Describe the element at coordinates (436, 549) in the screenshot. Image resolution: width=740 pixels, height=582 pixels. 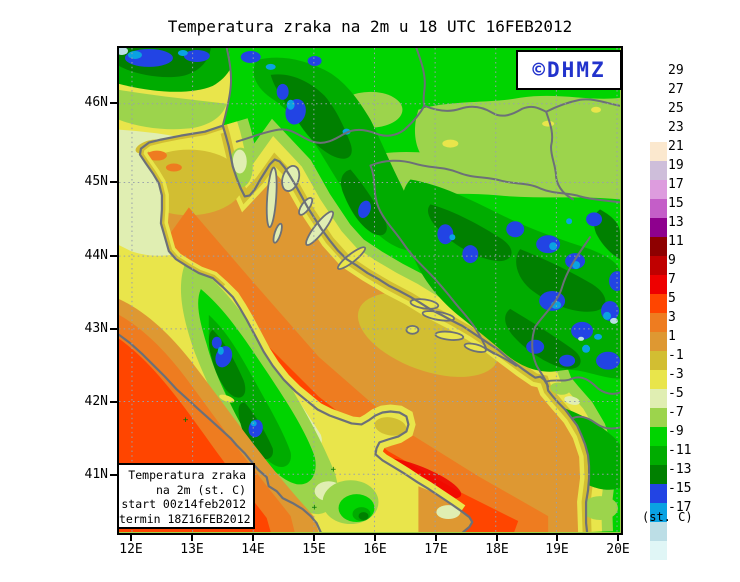
I see `lon-axis-label: 17E` at that location.